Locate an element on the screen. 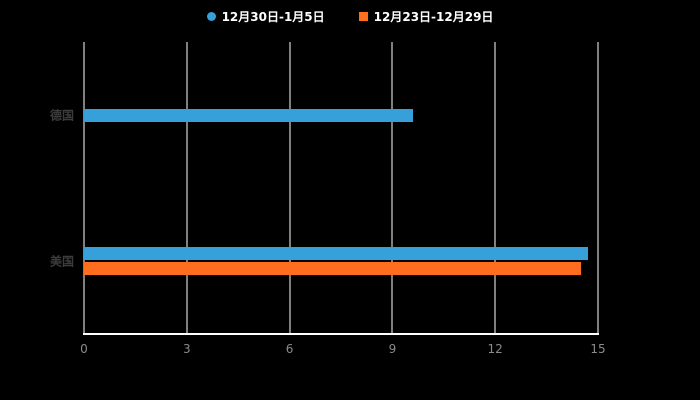 This screenshot has height=400, width=700. legend-item: 12月23日-12月29日 is located at coordinates (426, 16).